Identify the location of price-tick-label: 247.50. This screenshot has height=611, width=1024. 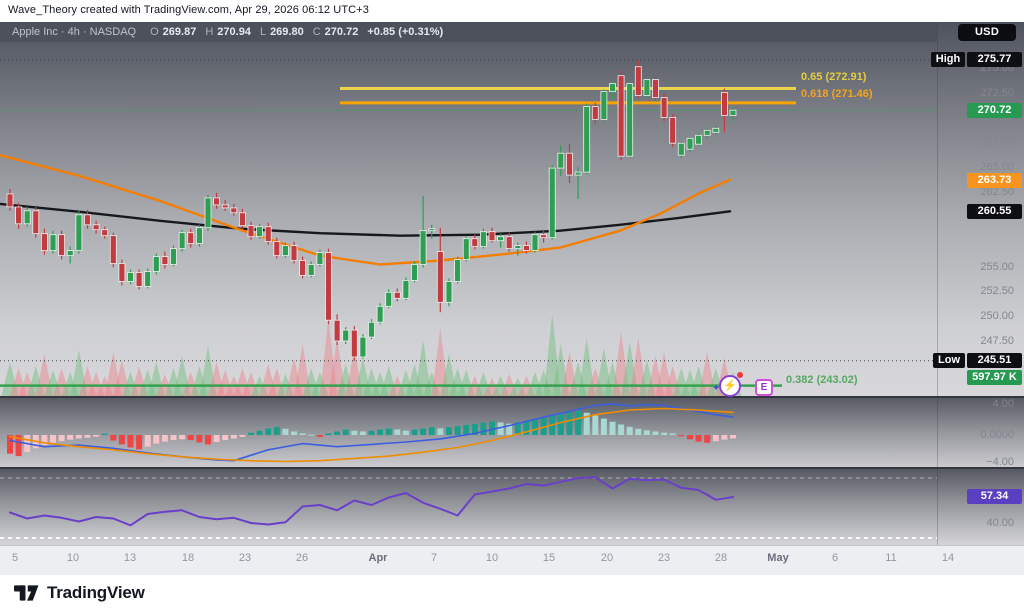
(997, 341).